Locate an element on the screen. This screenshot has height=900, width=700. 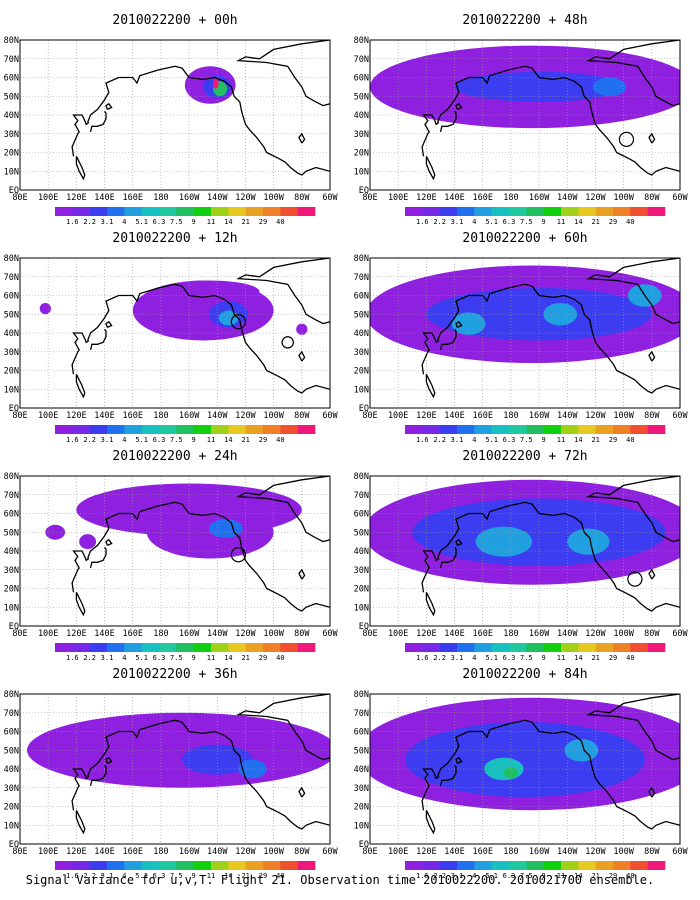
x-tick-label: 100W is located at coordinates (273, 198).